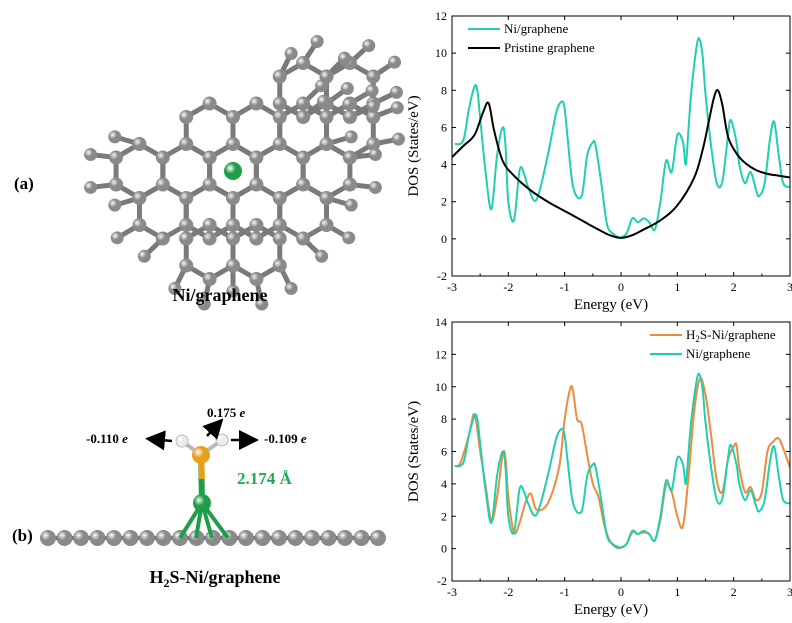 The height and width of the screenshot is (623, 792). Describe the element at coordinates (159, 440) in the screenshot. I see `arrow-h-left` at that location.